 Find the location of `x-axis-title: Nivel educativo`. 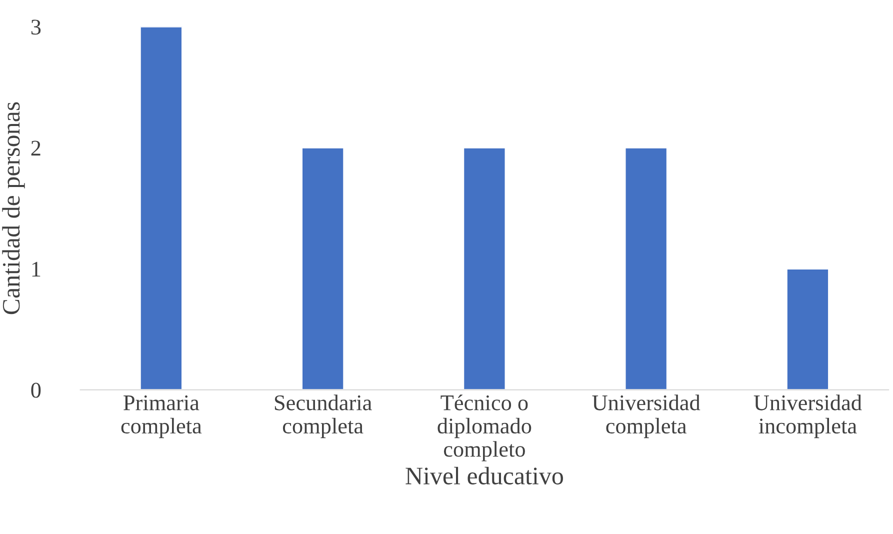

x-axis-title: Nivel educativo is located at coordinates (484, 475).